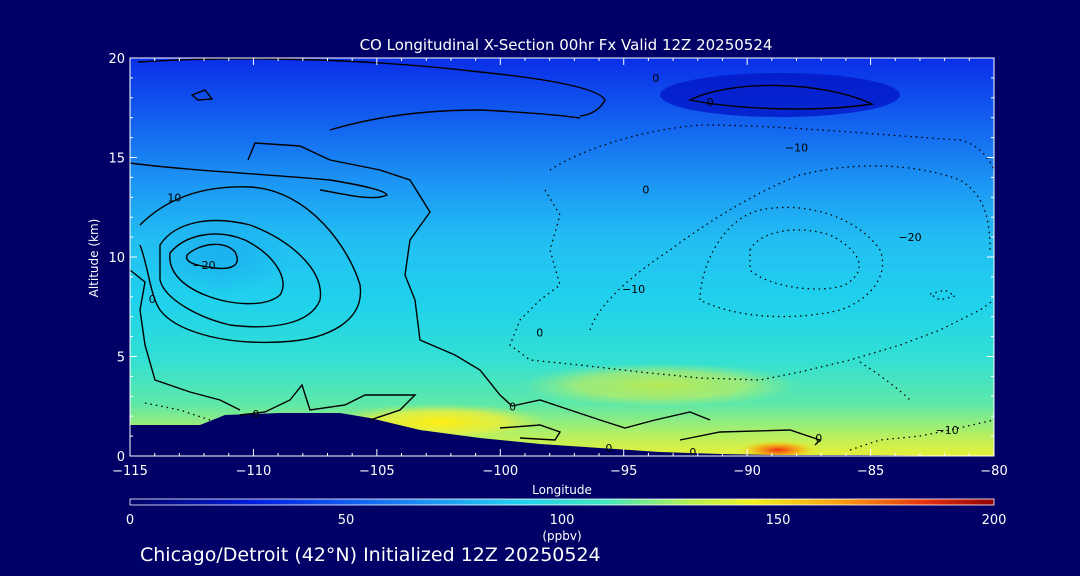  What do you see at coordinates (562, 502) in the screenshot?
I see `colorbar` at bounding box center [562, 502].